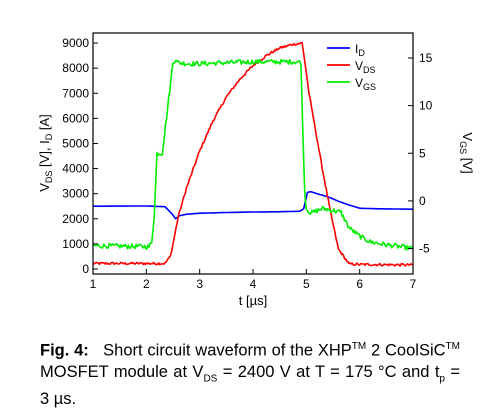  Describe the element at coordinates (422, 153) in the screenshot. I see `y-right-tick-label: 5` at that location.